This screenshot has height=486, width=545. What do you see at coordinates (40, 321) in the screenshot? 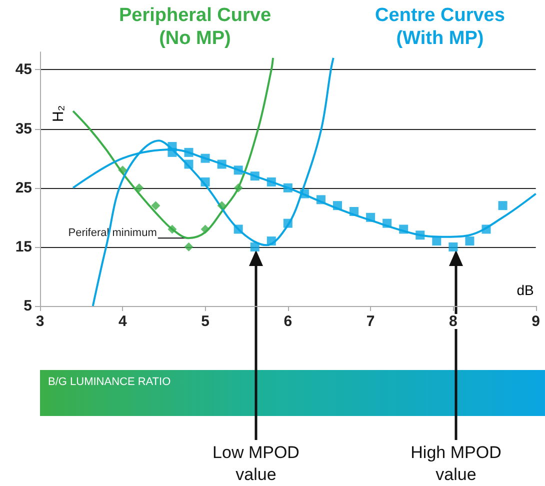
I see `x-tick-label: 3` at bounding box center [40, 321].